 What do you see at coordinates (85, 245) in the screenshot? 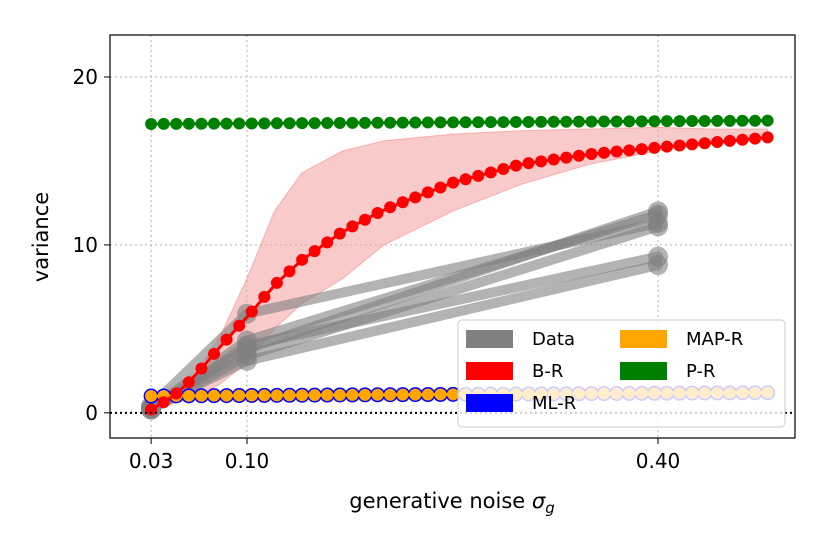
I see `y-tick-label-1: 10` at bounding box center [85, 245].